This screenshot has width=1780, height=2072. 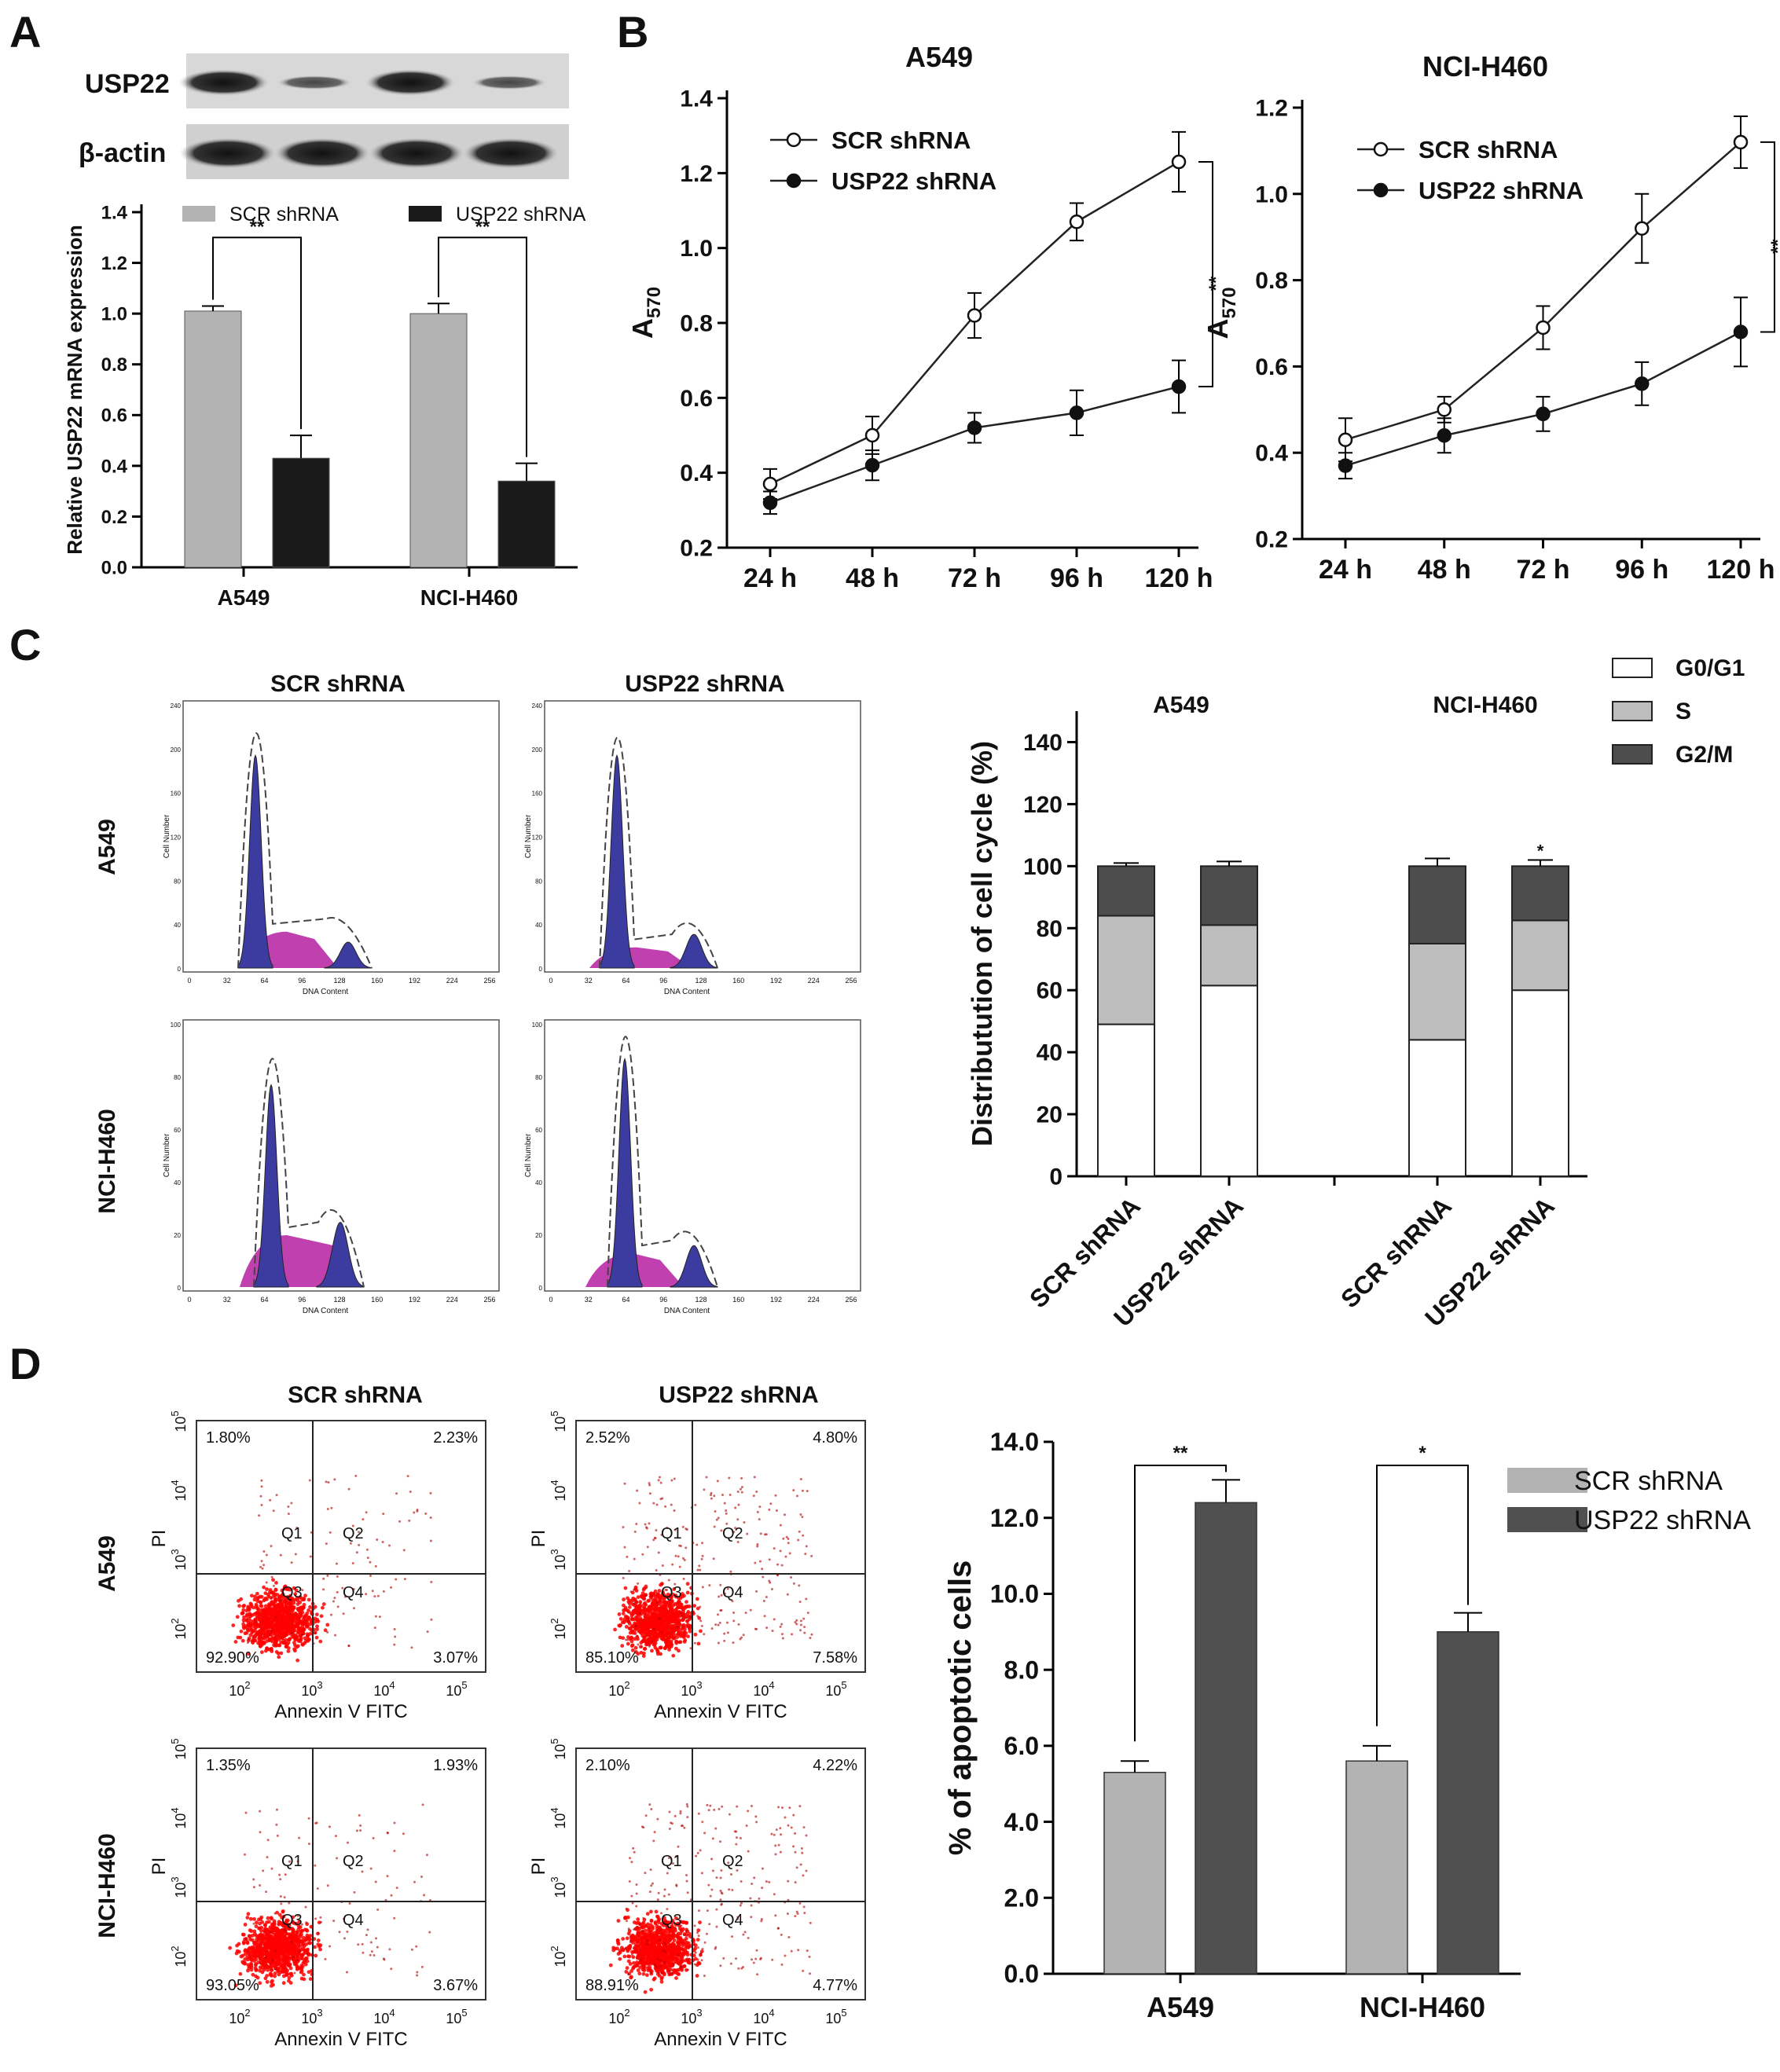 I want to click on dot-q3-percent: 88.91%, so click(x=612, y=1986).